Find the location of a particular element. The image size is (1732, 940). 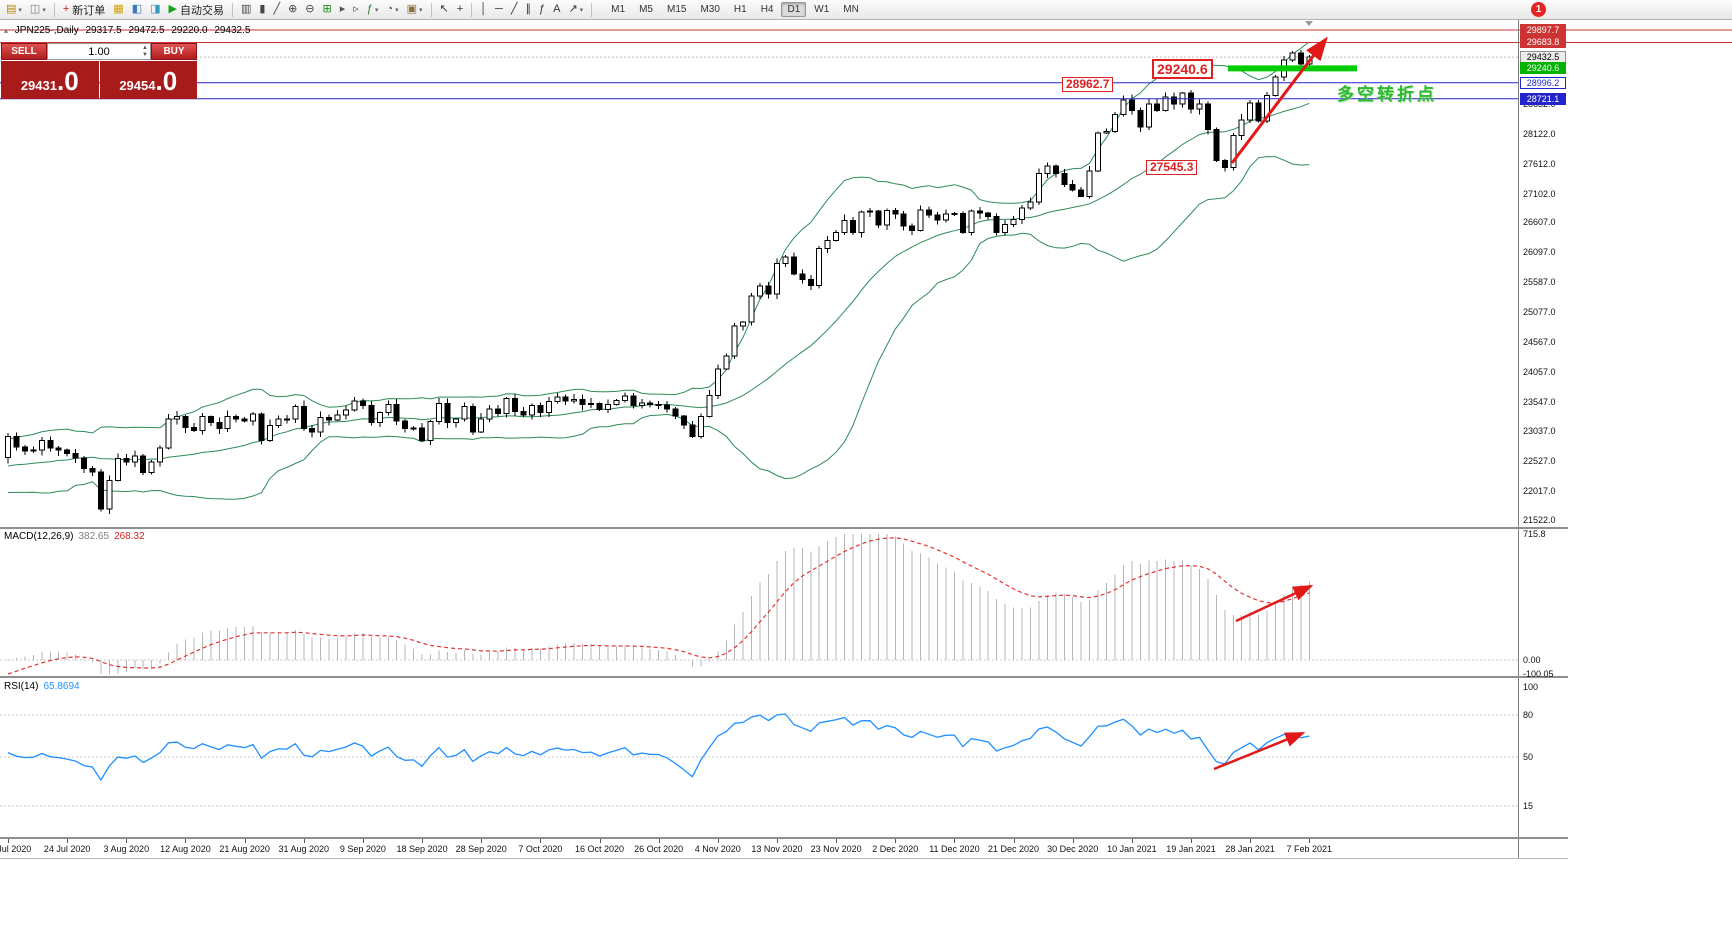

indicators-icon-button: ƒ ▾ is located at coordinates (373, 9).